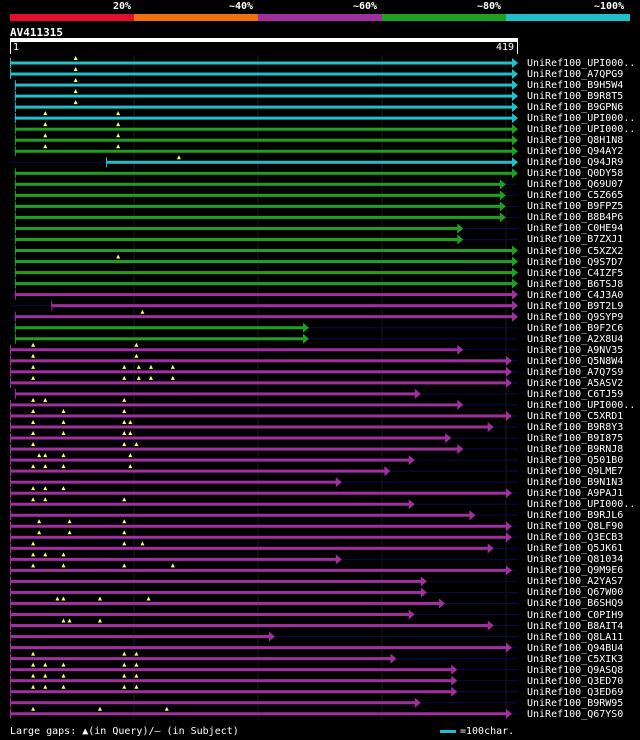 This screenshot has width=640, height=740. I want to click on hit-label: UniRef100_C0PIH9, so click(575, 615).